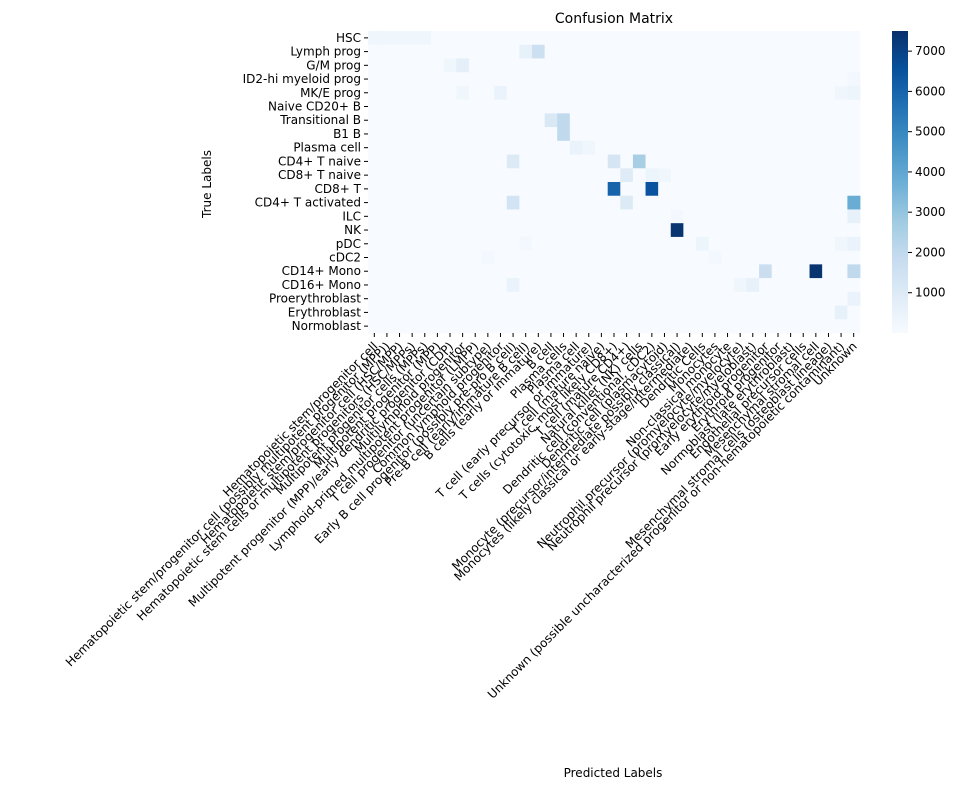 Image resolution: width=962 pixels, height=794 pixels. Describe the element at coordinates (333, 65) in the screenshot. I see `y-tick-label: G/M prog` at that location.